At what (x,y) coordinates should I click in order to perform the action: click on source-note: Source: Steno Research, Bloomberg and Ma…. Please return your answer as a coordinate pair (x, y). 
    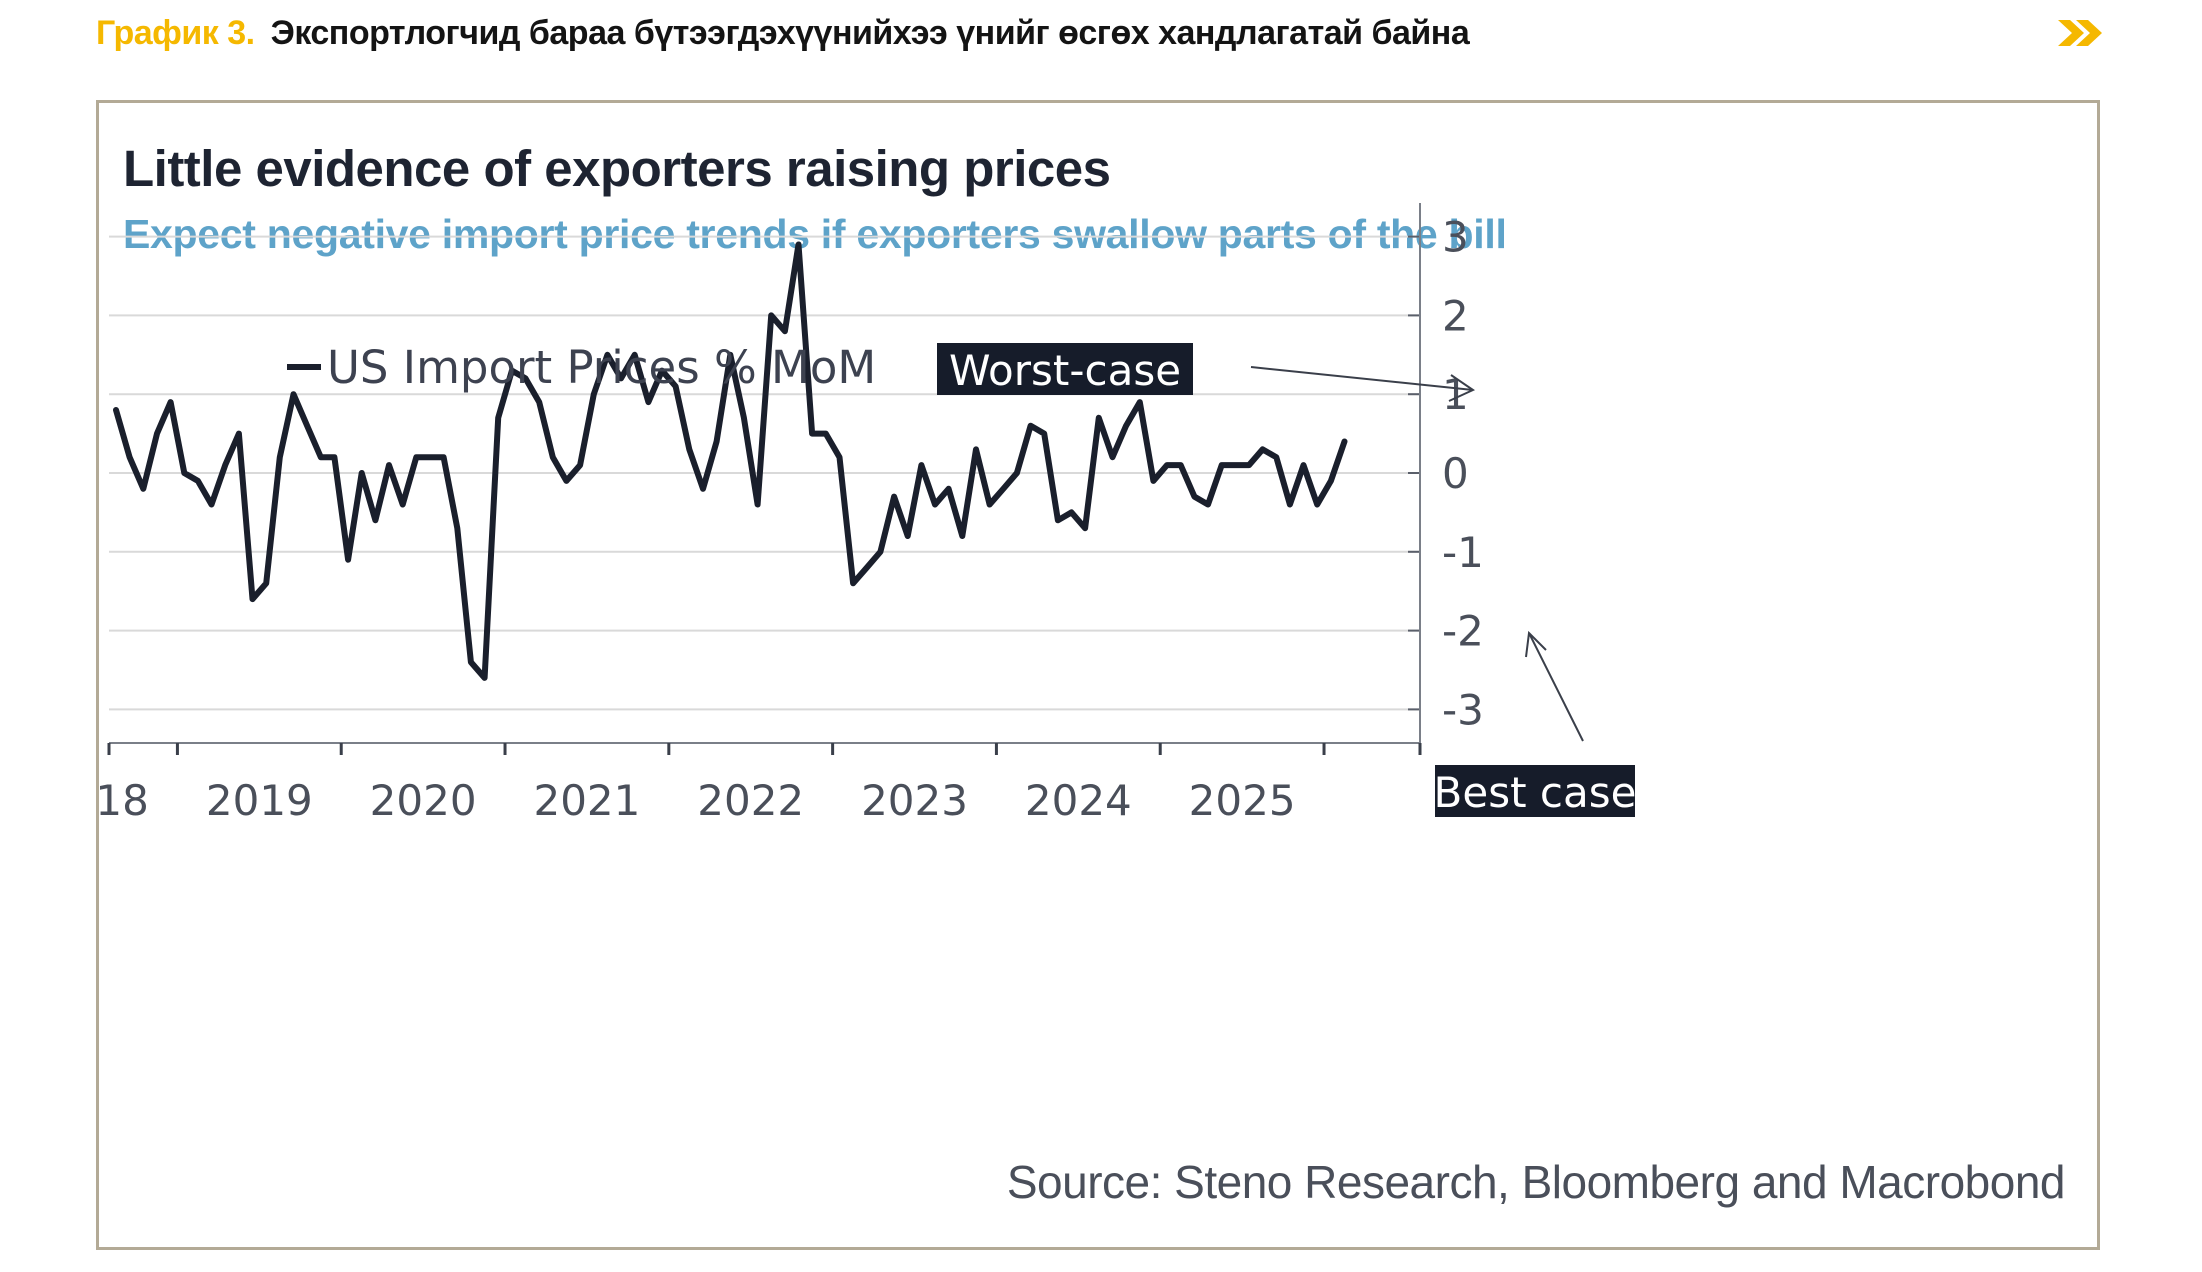
    Looking at the image, I should click on (1536, 1182).